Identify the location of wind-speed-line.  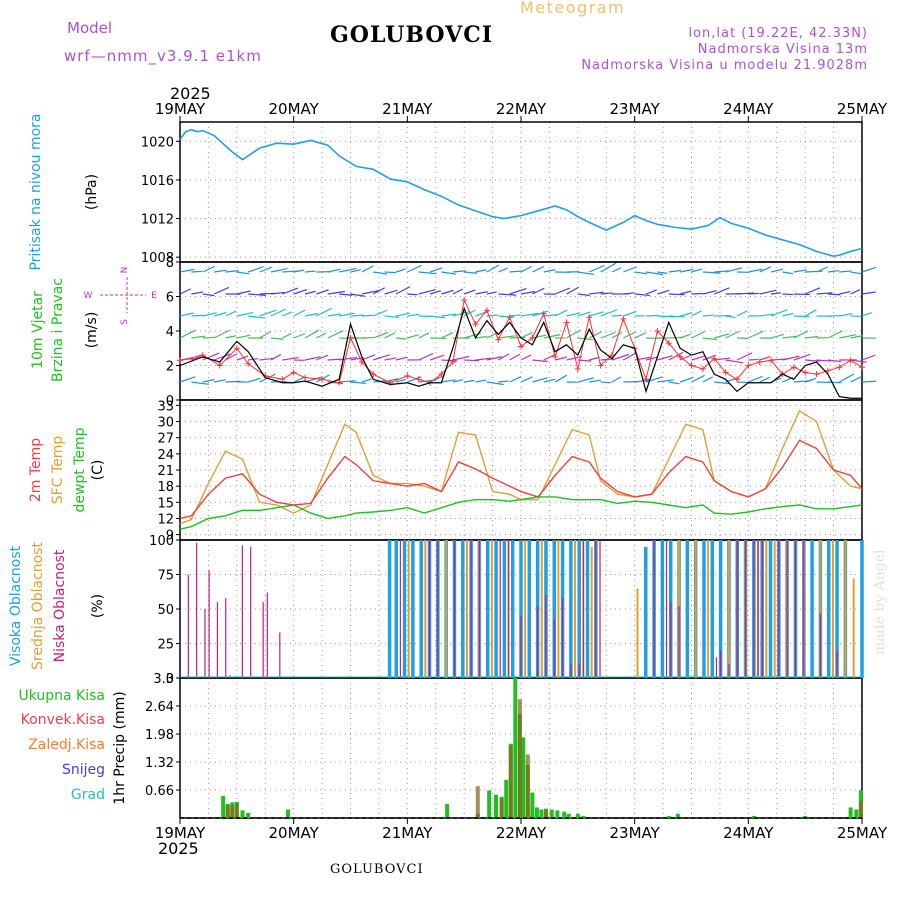
(520, 352).